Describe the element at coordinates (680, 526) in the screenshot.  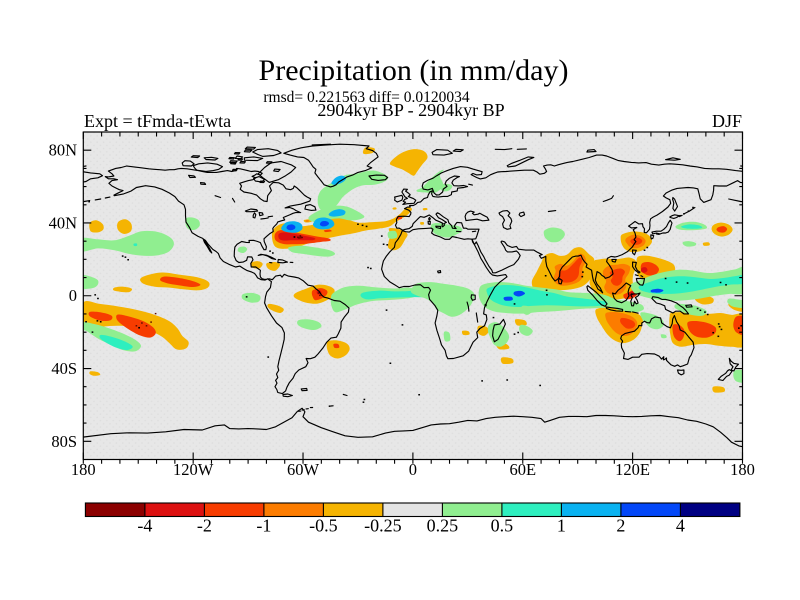
I see `svg-text: 4` at that location.